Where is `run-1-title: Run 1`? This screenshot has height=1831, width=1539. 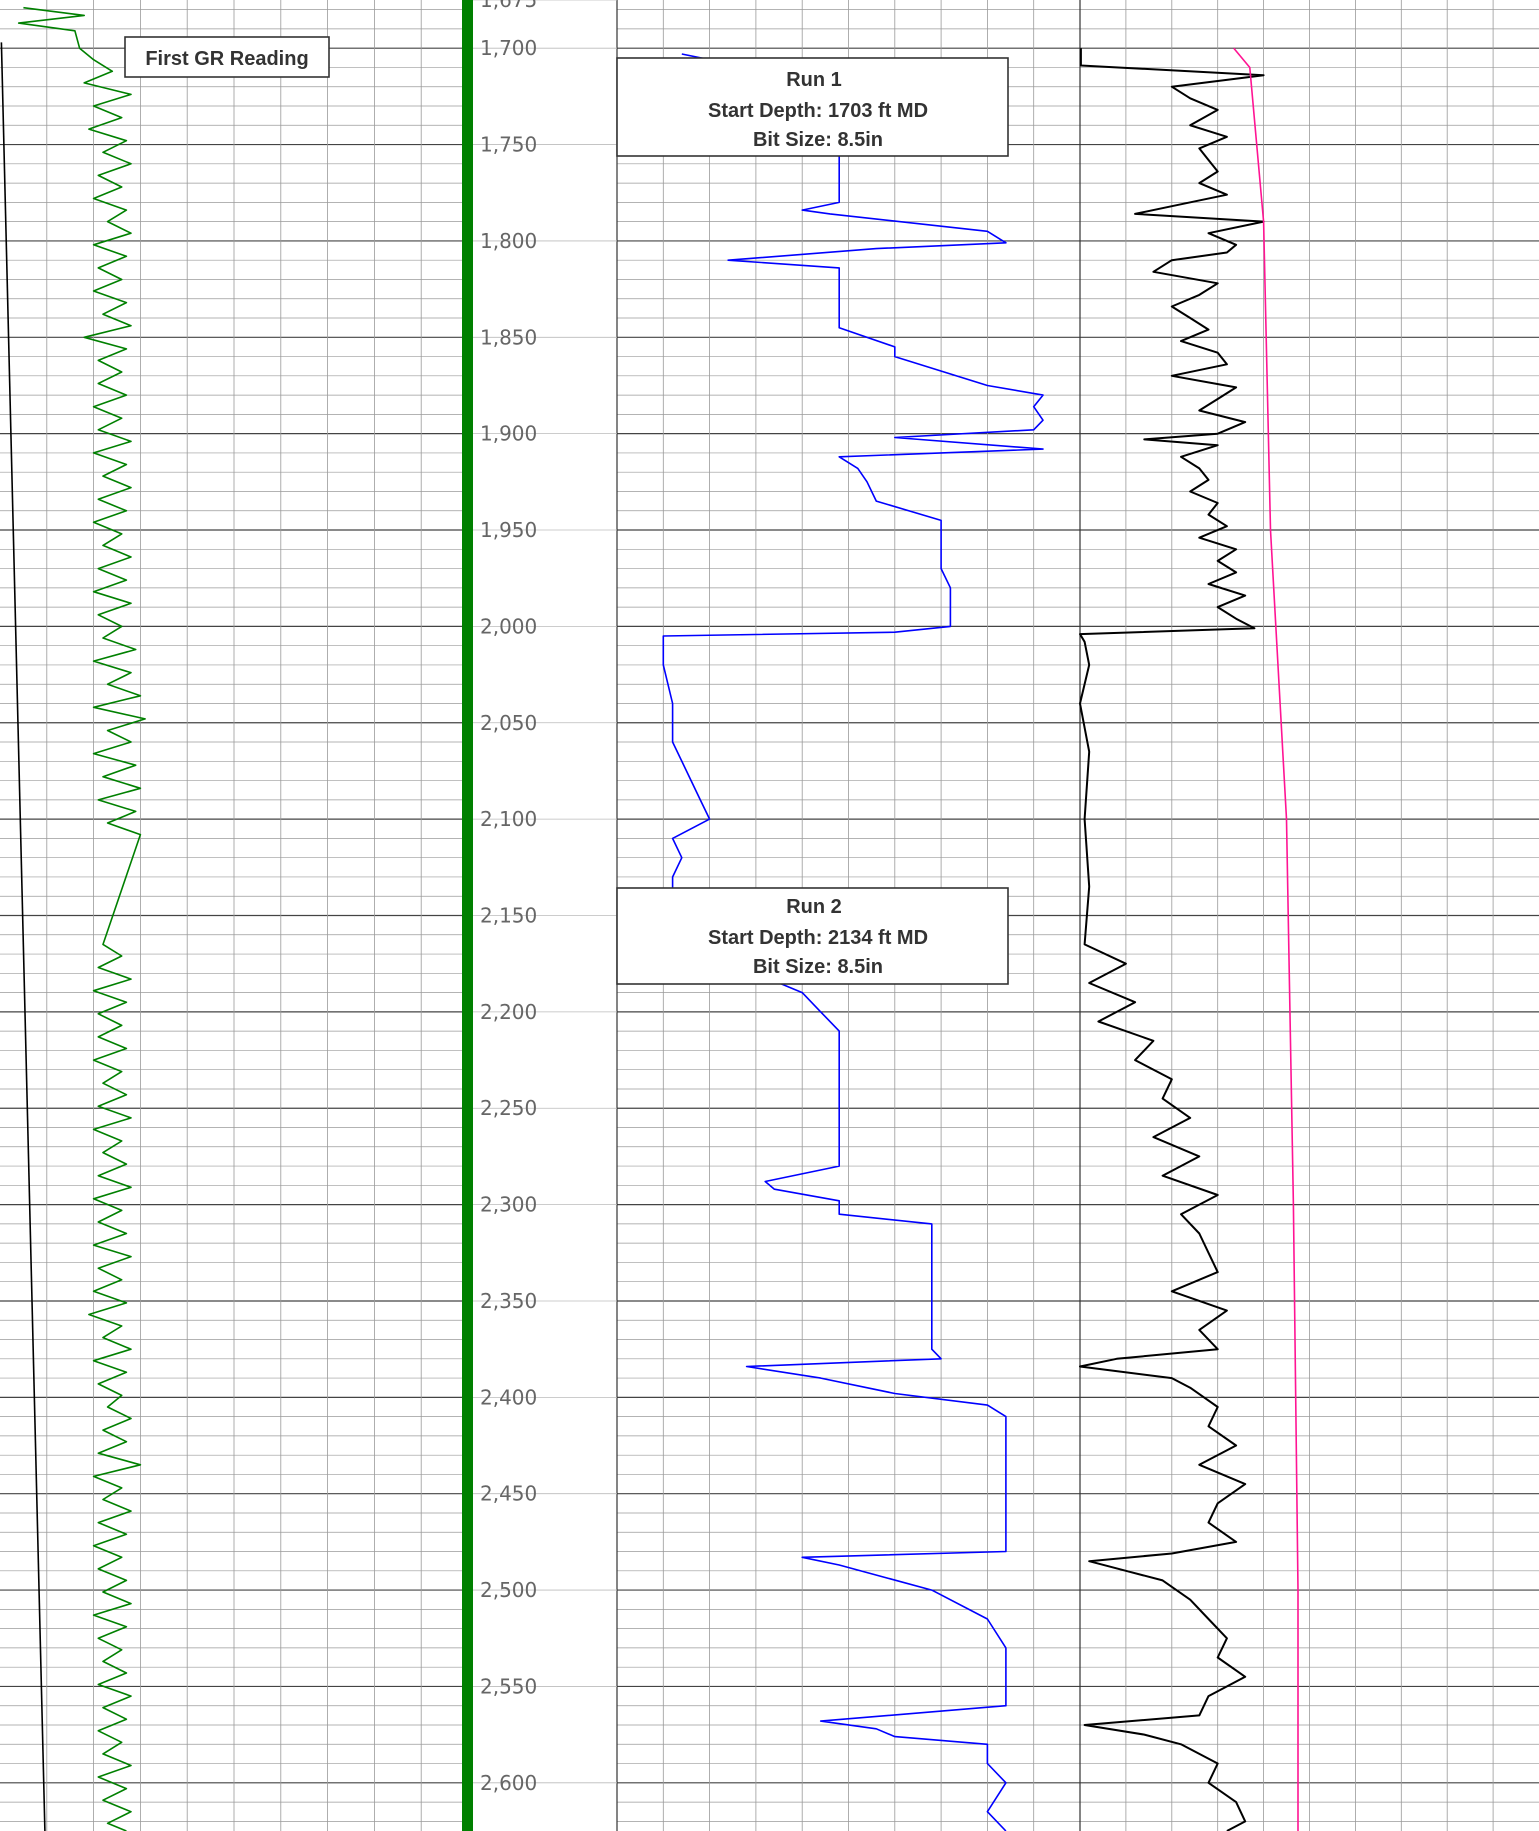
run-1-title: Run 1 is located at coordinates (814, 80).